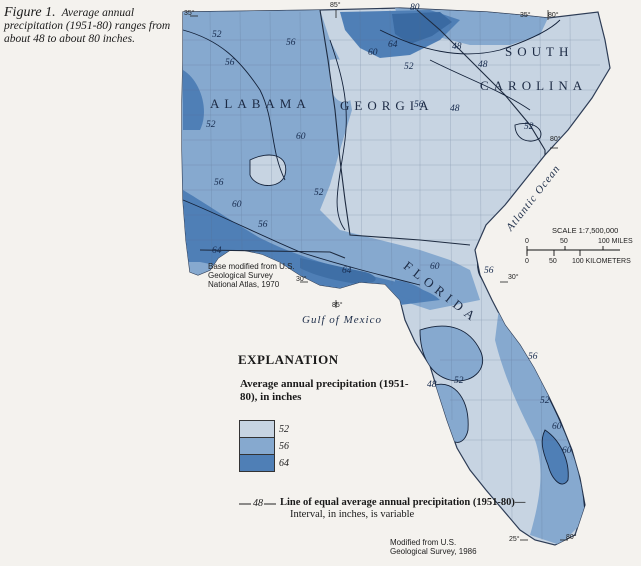  Describe the element at coordinates (189, 13) in the screenshot. I see `coord-35-left: 35°` at that location.